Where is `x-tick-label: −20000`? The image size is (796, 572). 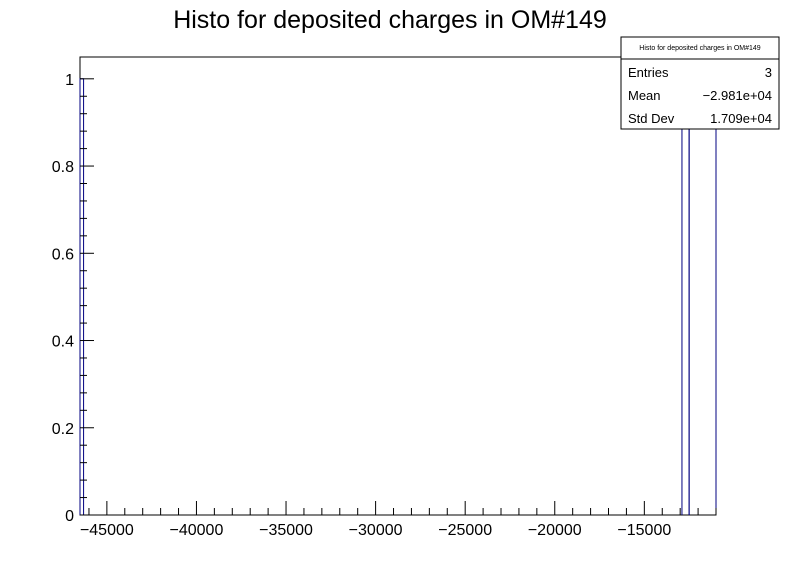
x-tick-label: −20000 is located at coordinates (555, 530).